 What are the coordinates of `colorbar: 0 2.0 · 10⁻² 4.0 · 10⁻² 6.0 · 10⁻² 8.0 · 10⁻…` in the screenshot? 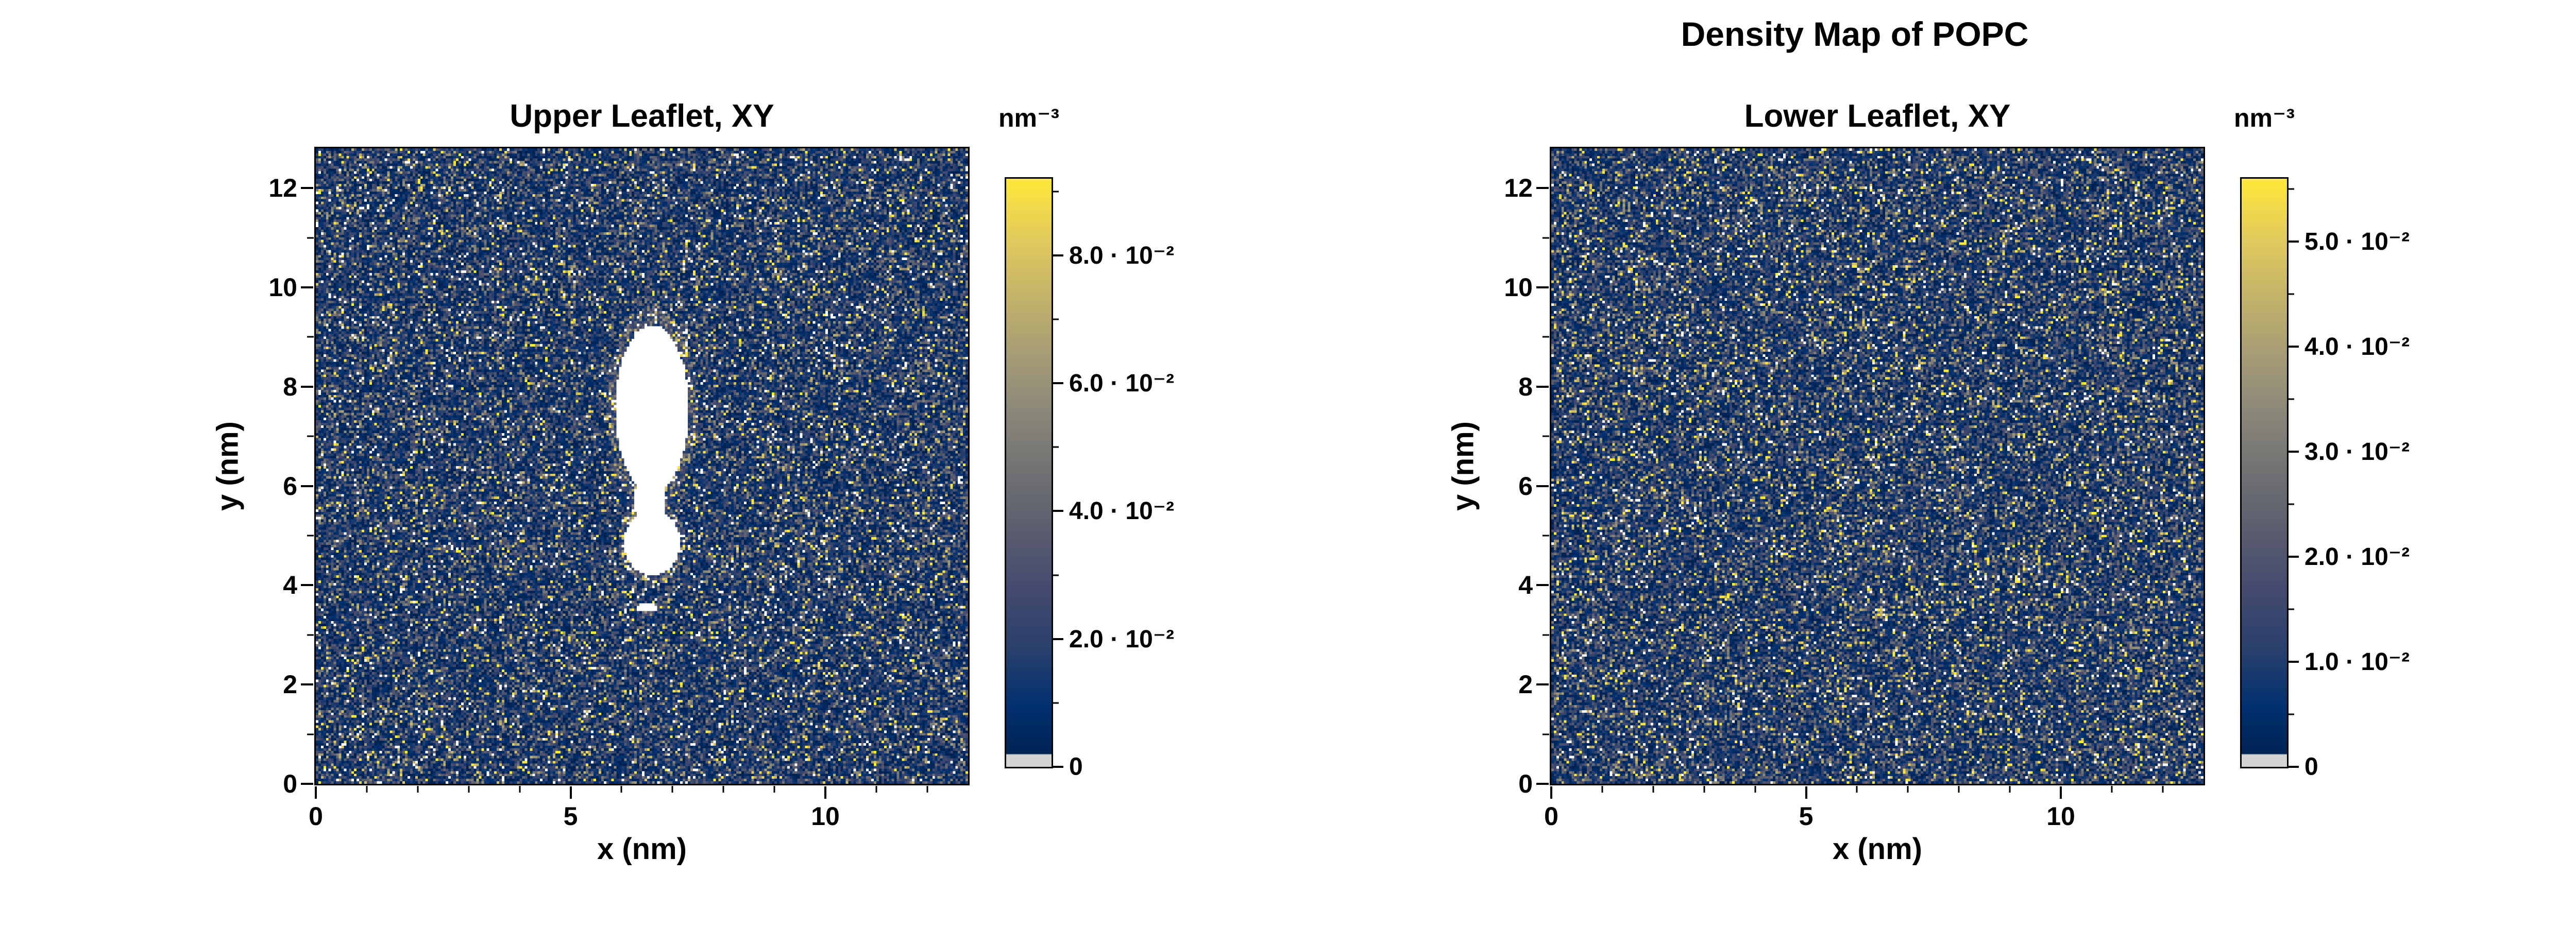 It's located at (1089, 479).